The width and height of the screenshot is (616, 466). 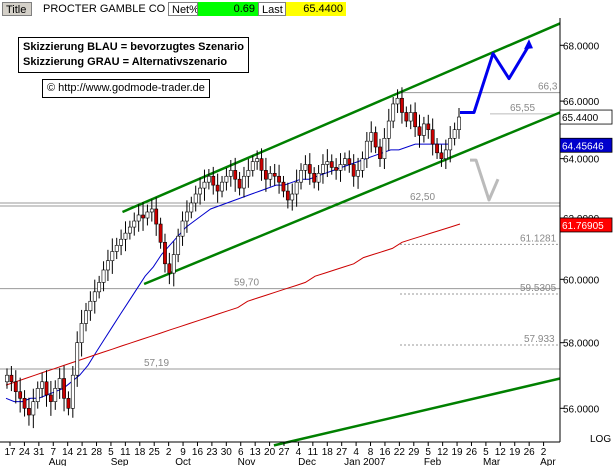 What do you see at coordinates (581, 46) in the screenshot?
I see `y-tick-label: 68.0000` at bounding box center [581, 46].